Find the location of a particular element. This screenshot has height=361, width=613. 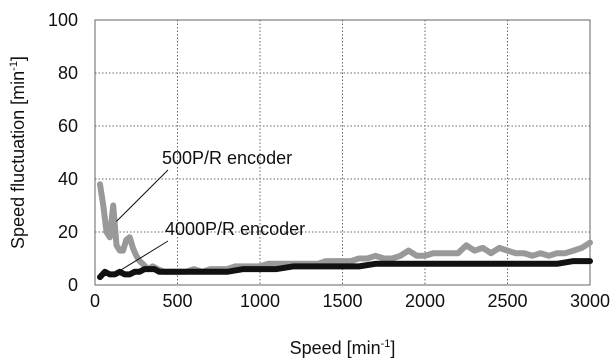

y-tick-label-0: 0 is located at coordinates (73, 285).